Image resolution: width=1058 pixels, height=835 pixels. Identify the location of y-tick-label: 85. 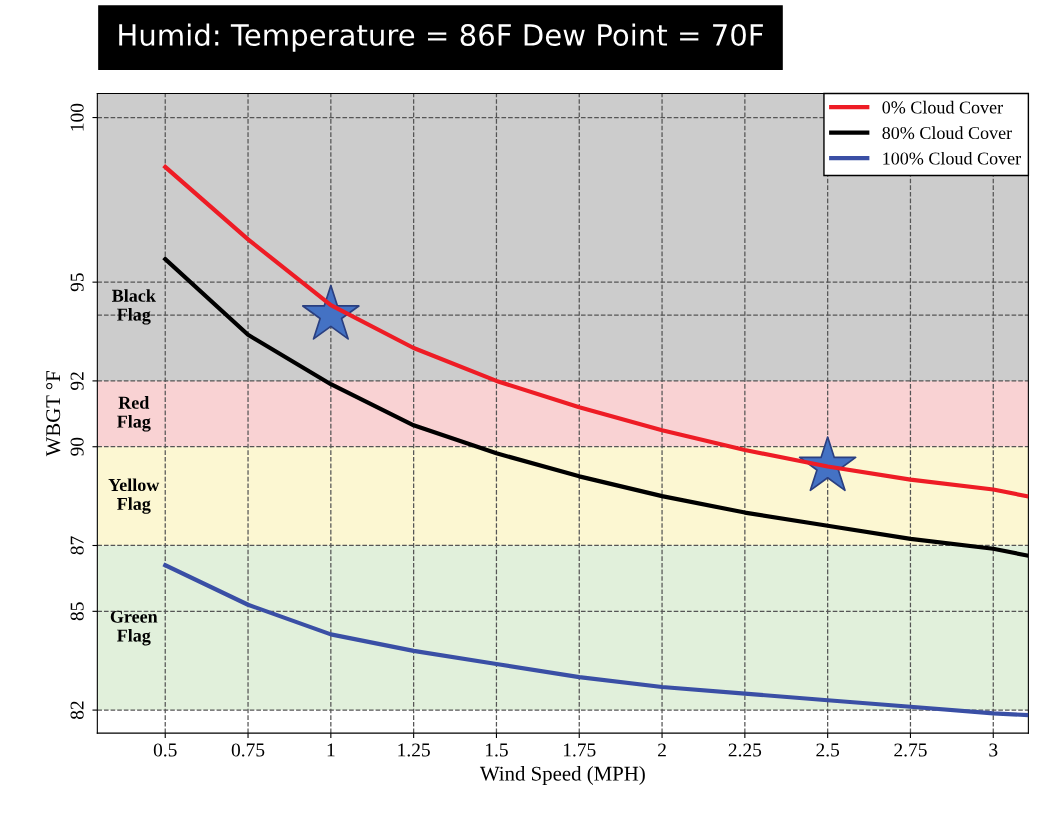
(77, 611).